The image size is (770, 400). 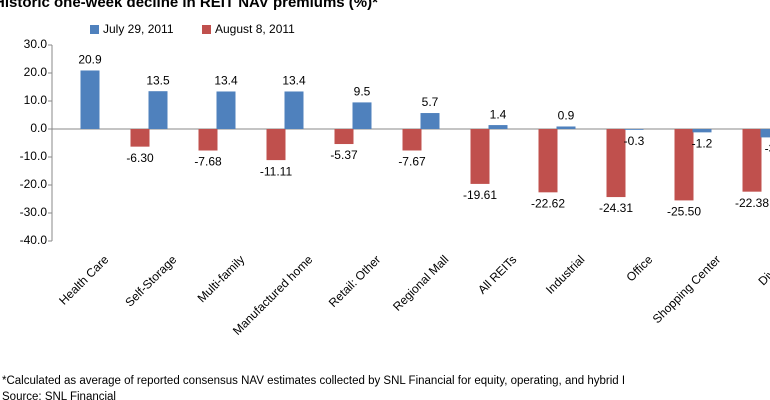 I want to click on x-tick-label: Office, so click(x=639, y=268).